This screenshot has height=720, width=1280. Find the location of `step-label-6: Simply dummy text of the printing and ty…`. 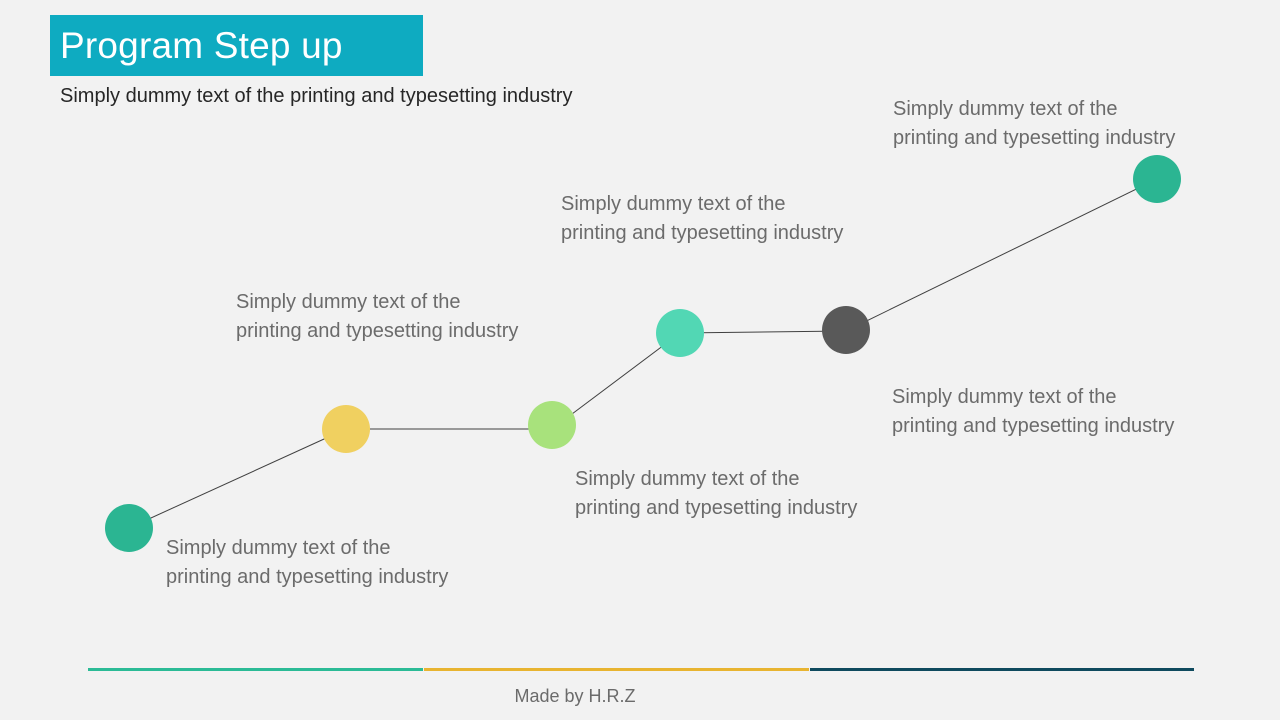

step-label-6: Simply dummy text of the printing and ty… is located at coordinates (1034, 123).